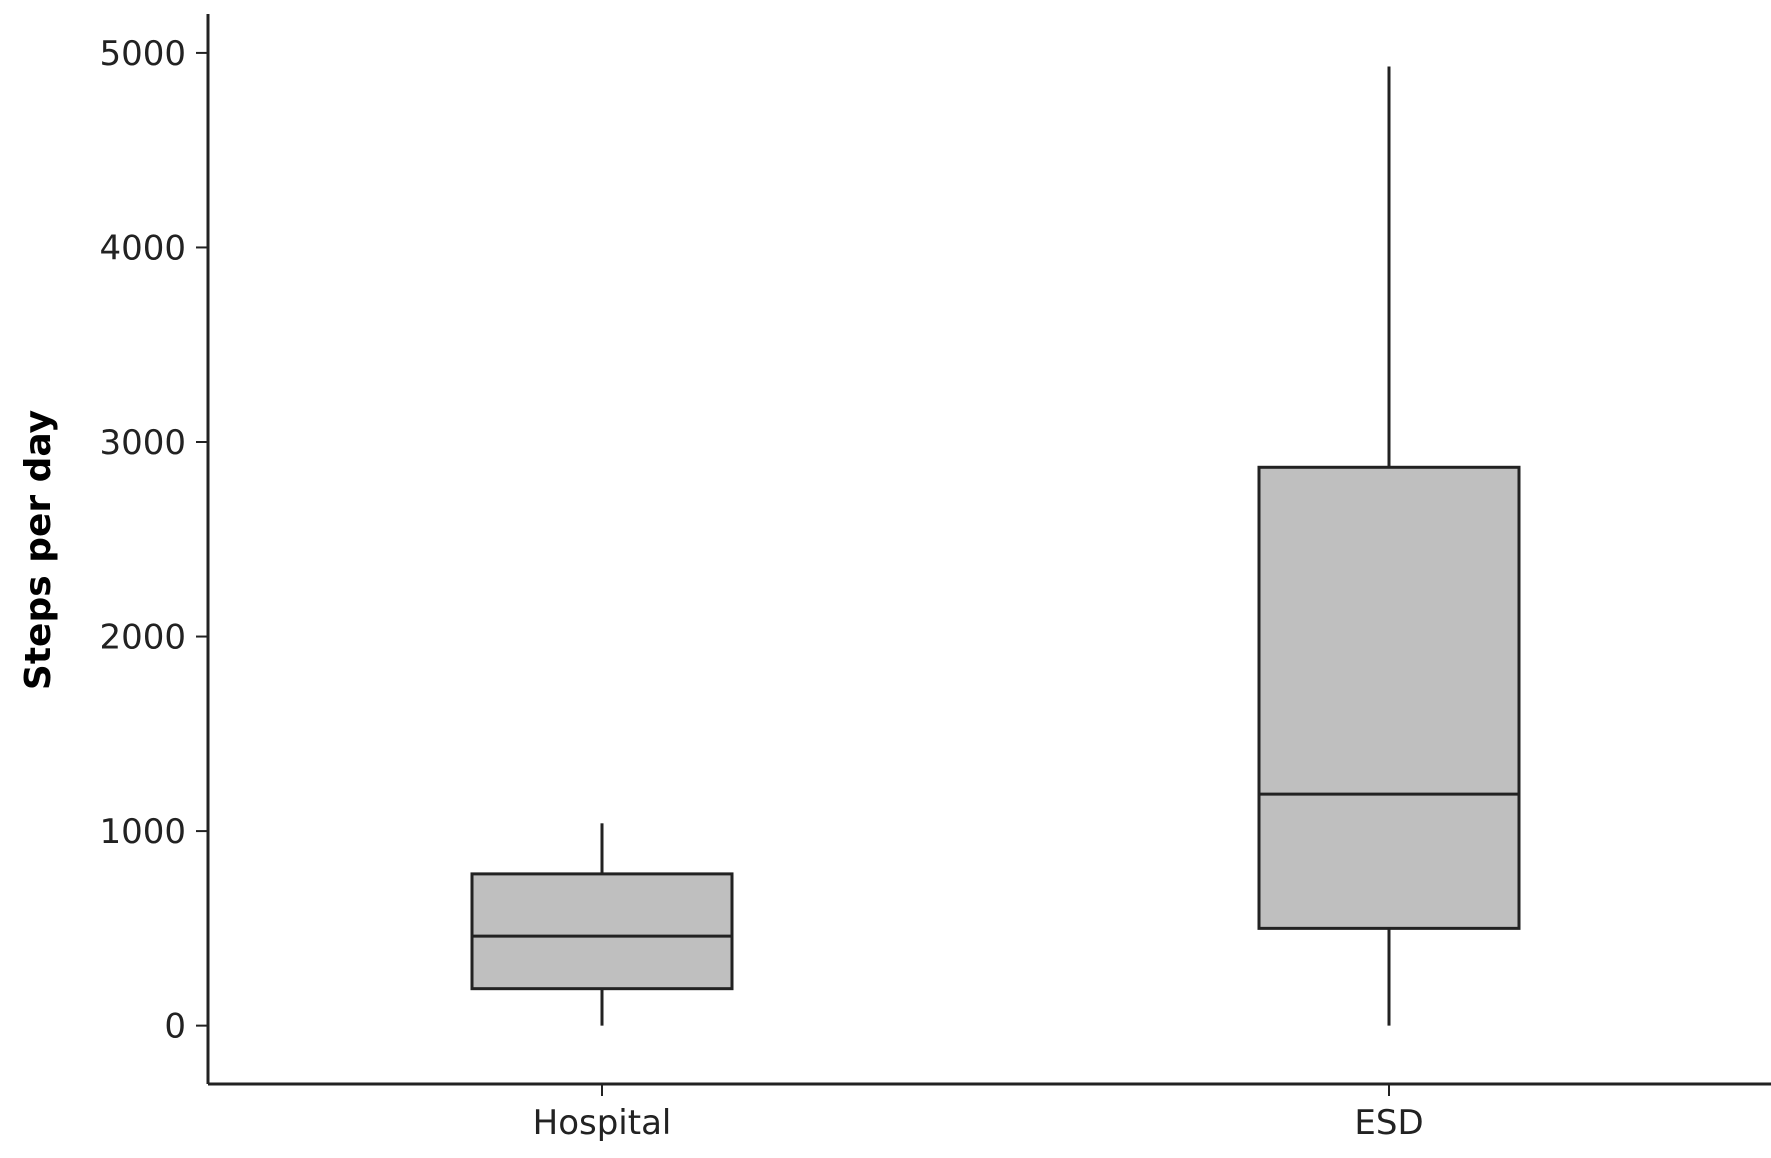 This screenshot has width=1771, height=1158. Describe the element at coordinates (142, 832) in the screenshot. I see `y-tick-label: 1000` at that location.